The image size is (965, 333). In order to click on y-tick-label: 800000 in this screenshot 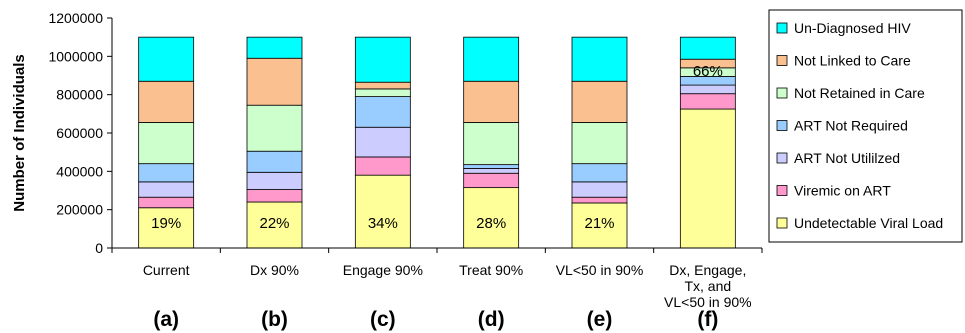, I will do `click(79, 95)`.